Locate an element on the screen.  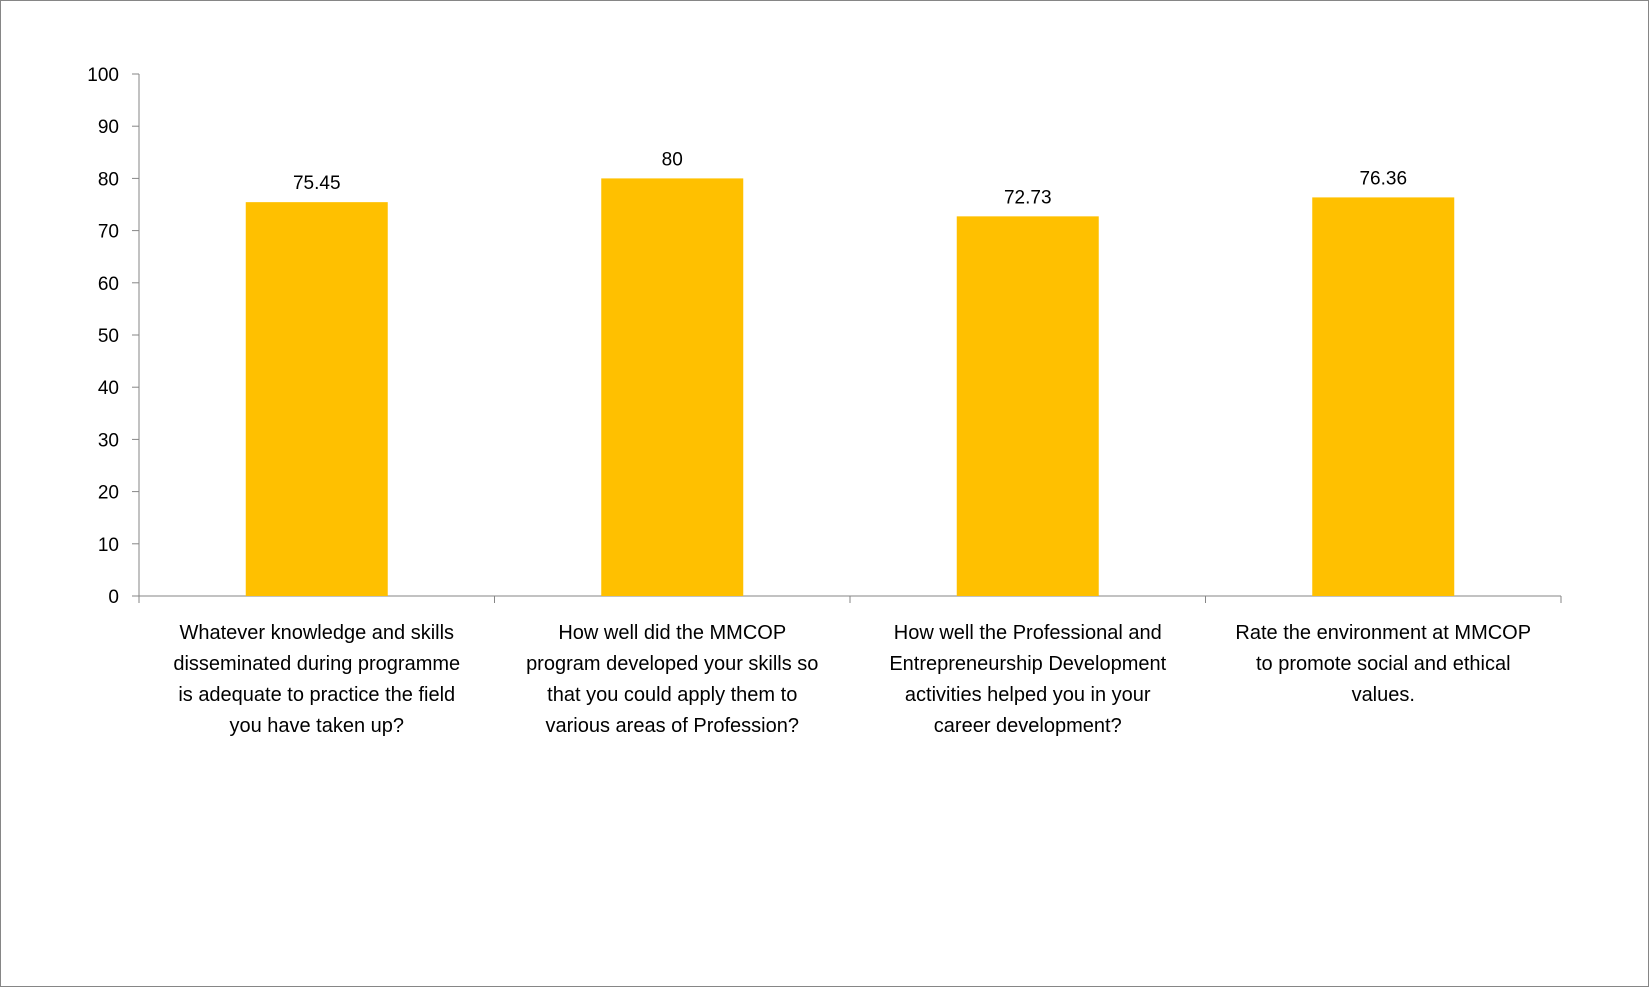
y-tick-label: 80 is located at coordinates (108, 179).